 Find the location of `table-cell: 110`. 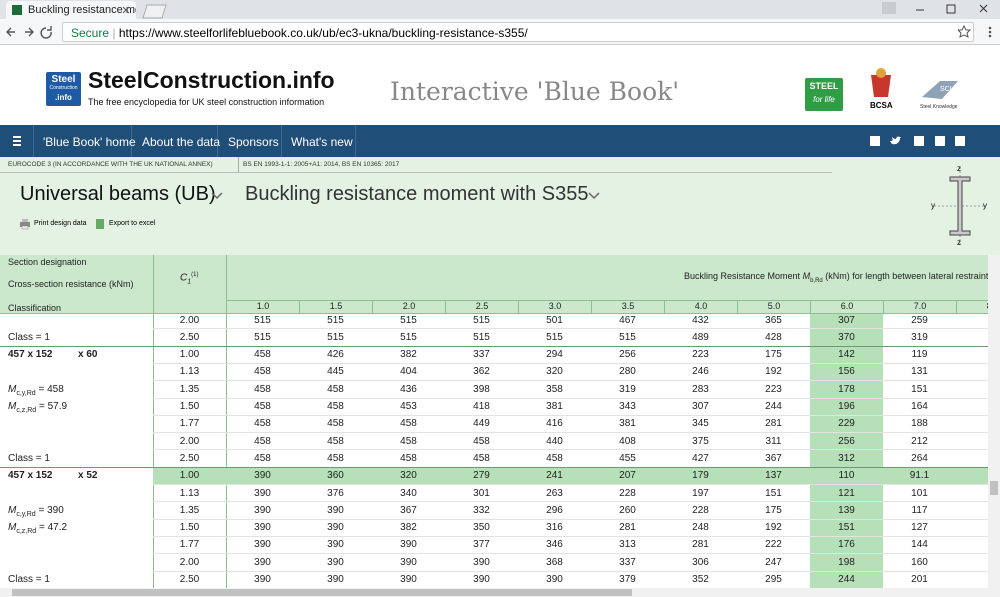

table-cell: 110 is located at coordinates (846, 476).